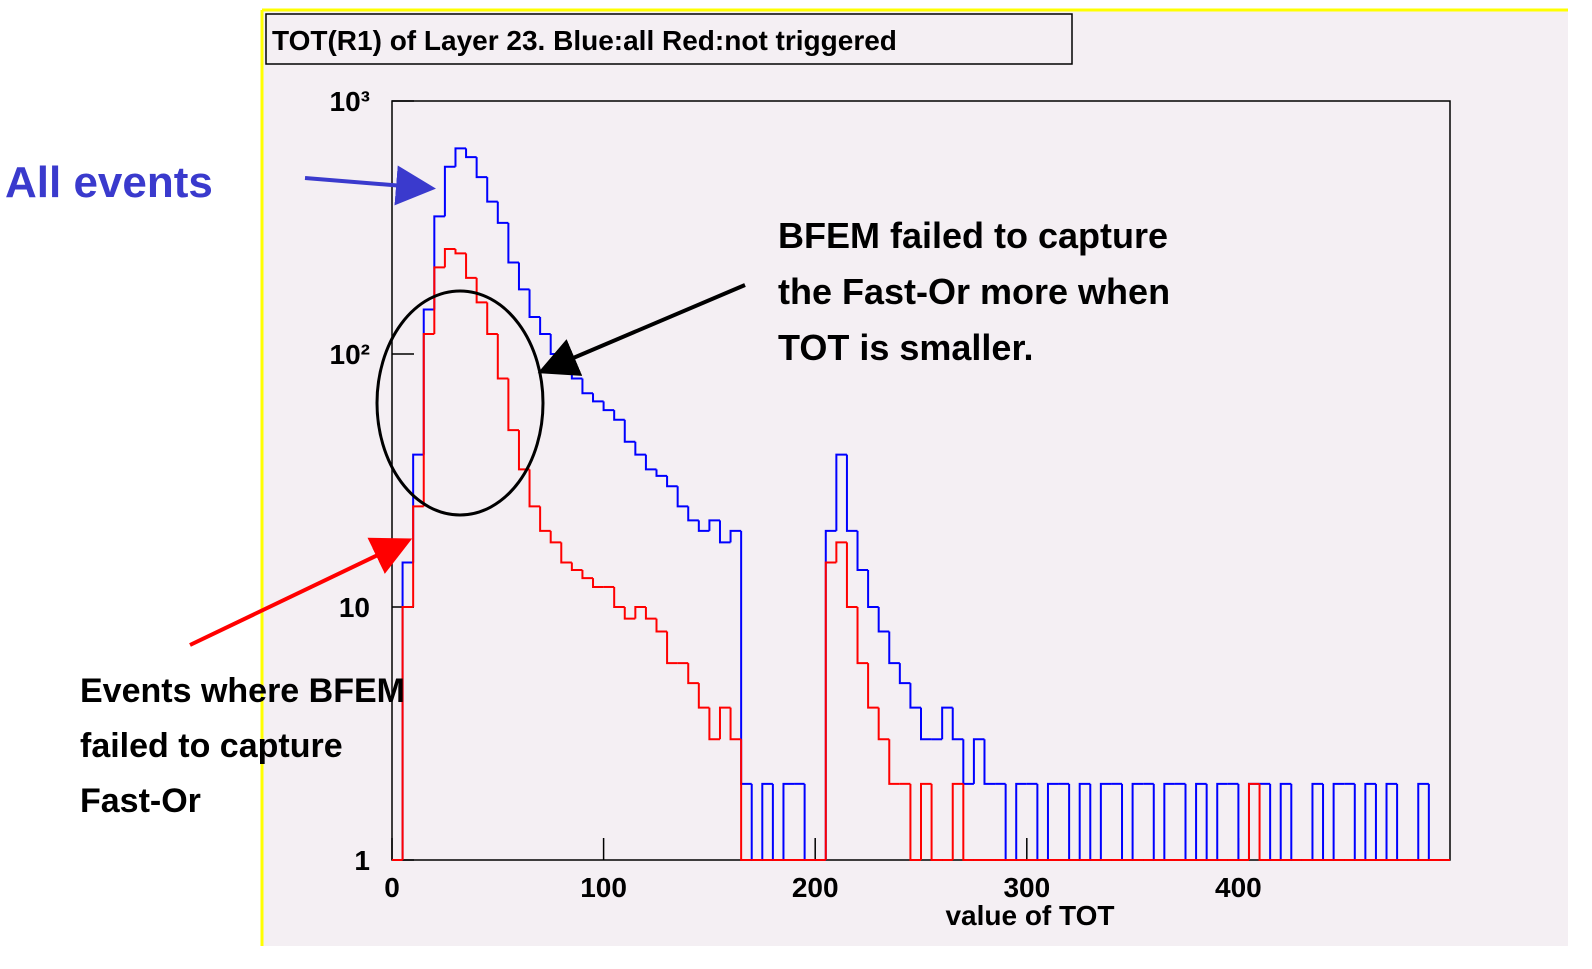 This screenshot has width=1592, height=969. Describe the element at coordinates (109, 182) in the screenshot. I see `annotation: All events` at that location.